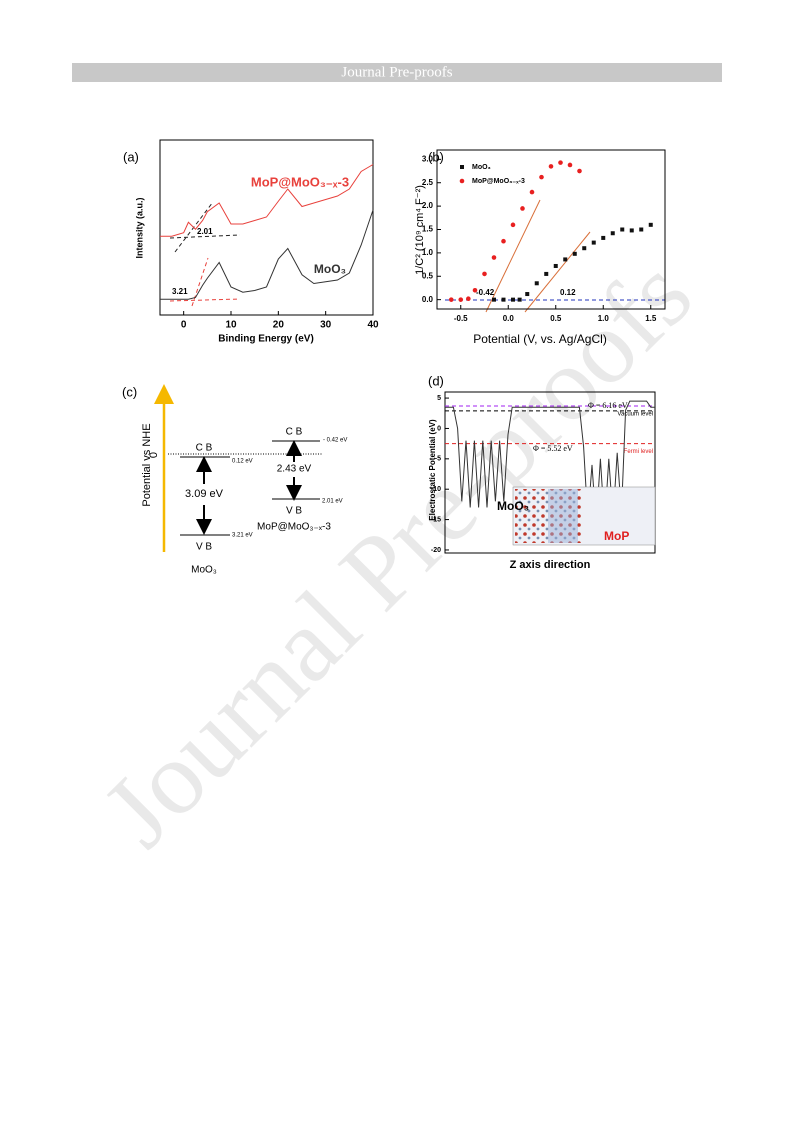  Describe the element at coordinates (300, 181) in the screenshot. I see `series-label: MoP@MoO₃₋ₓ-3` at that location.